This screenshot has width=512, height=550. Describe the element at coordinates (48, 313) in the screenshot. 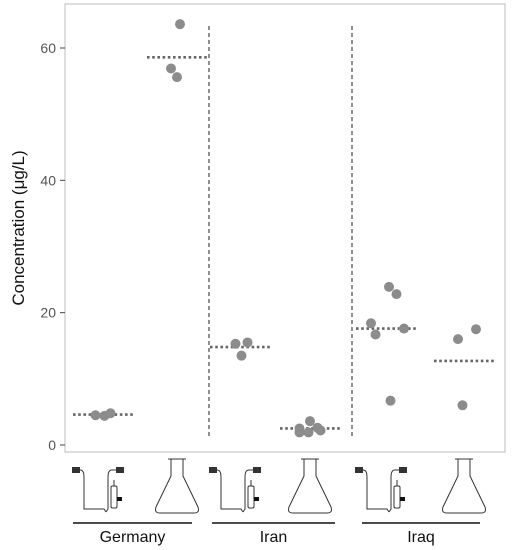

I see `y-tick-label: 20` at that location.